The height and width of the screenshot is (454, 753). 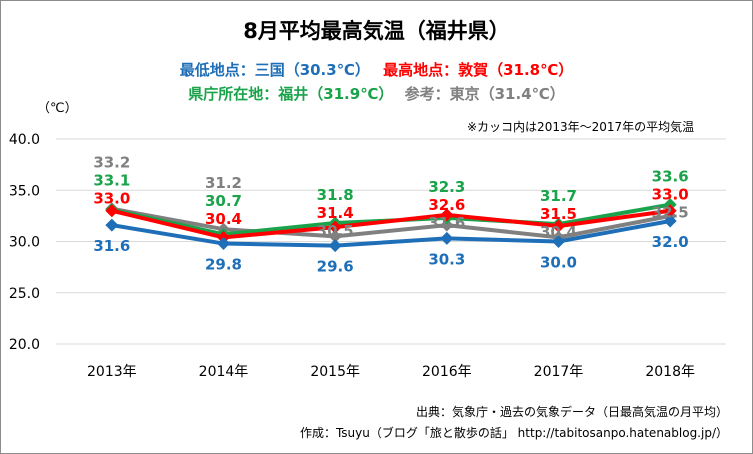 I want to click on x-tick-label: 2015年, so click(x=335, y=372).